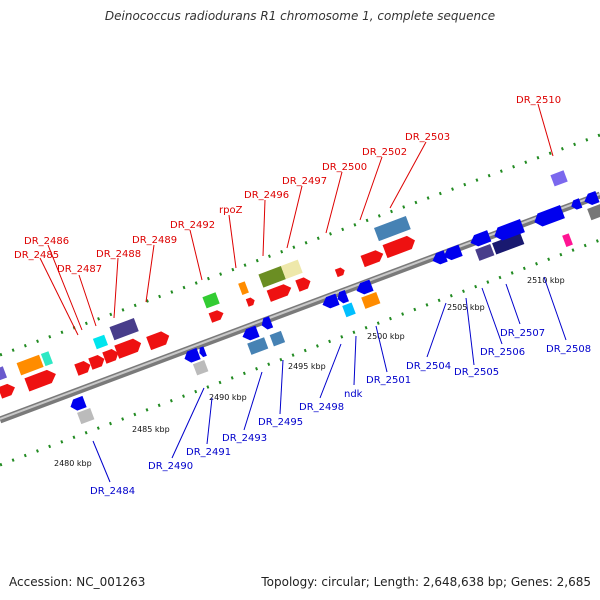  What do you see at coordinates (502, 352) in the screenshot?
I see `gene-label: DR_2506` at bounding box center [502, 352].